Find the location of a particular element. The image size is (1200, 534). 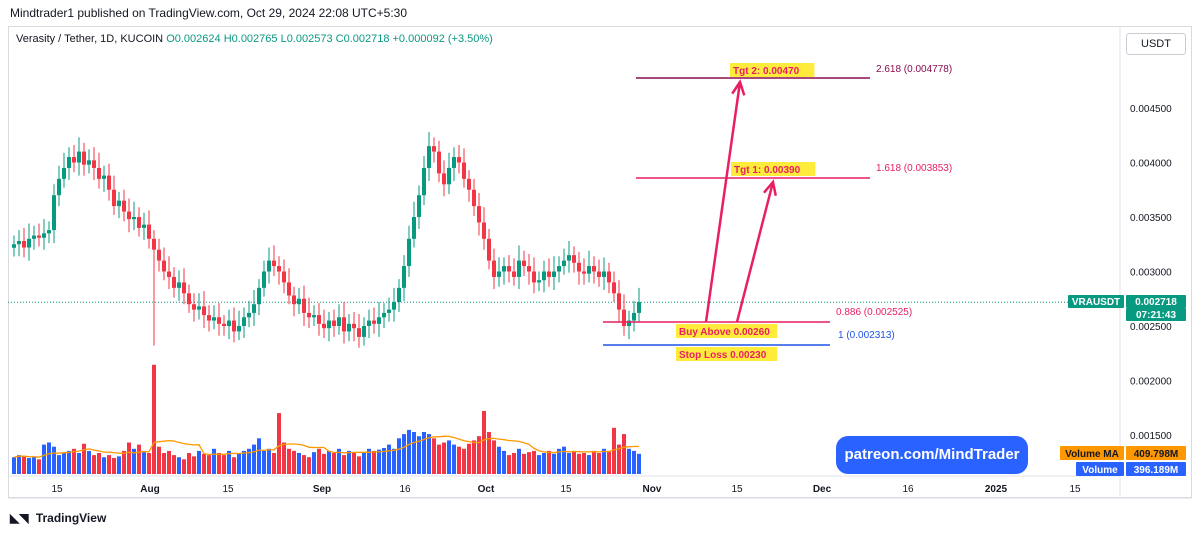

symbol-line: Verasity / Tether, 1D, KUCOIN is located at coordinates (90, 39).